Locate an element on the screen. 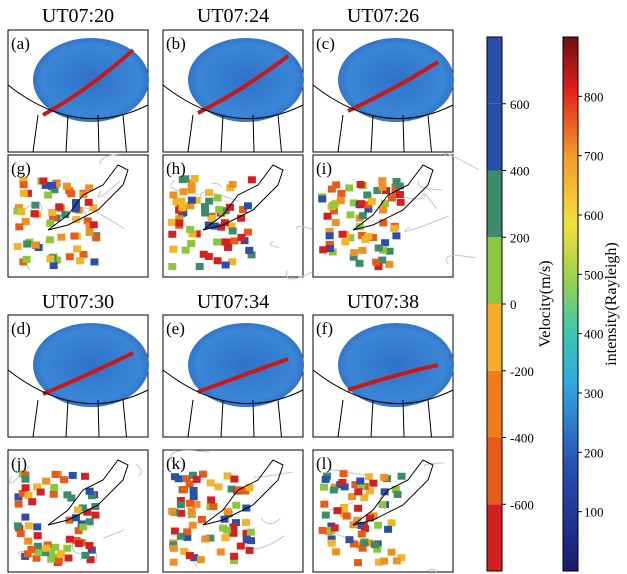 This screenshot has height=574, width=627. colorbar-tick-label: -400 is located at coordinates (522, 438).